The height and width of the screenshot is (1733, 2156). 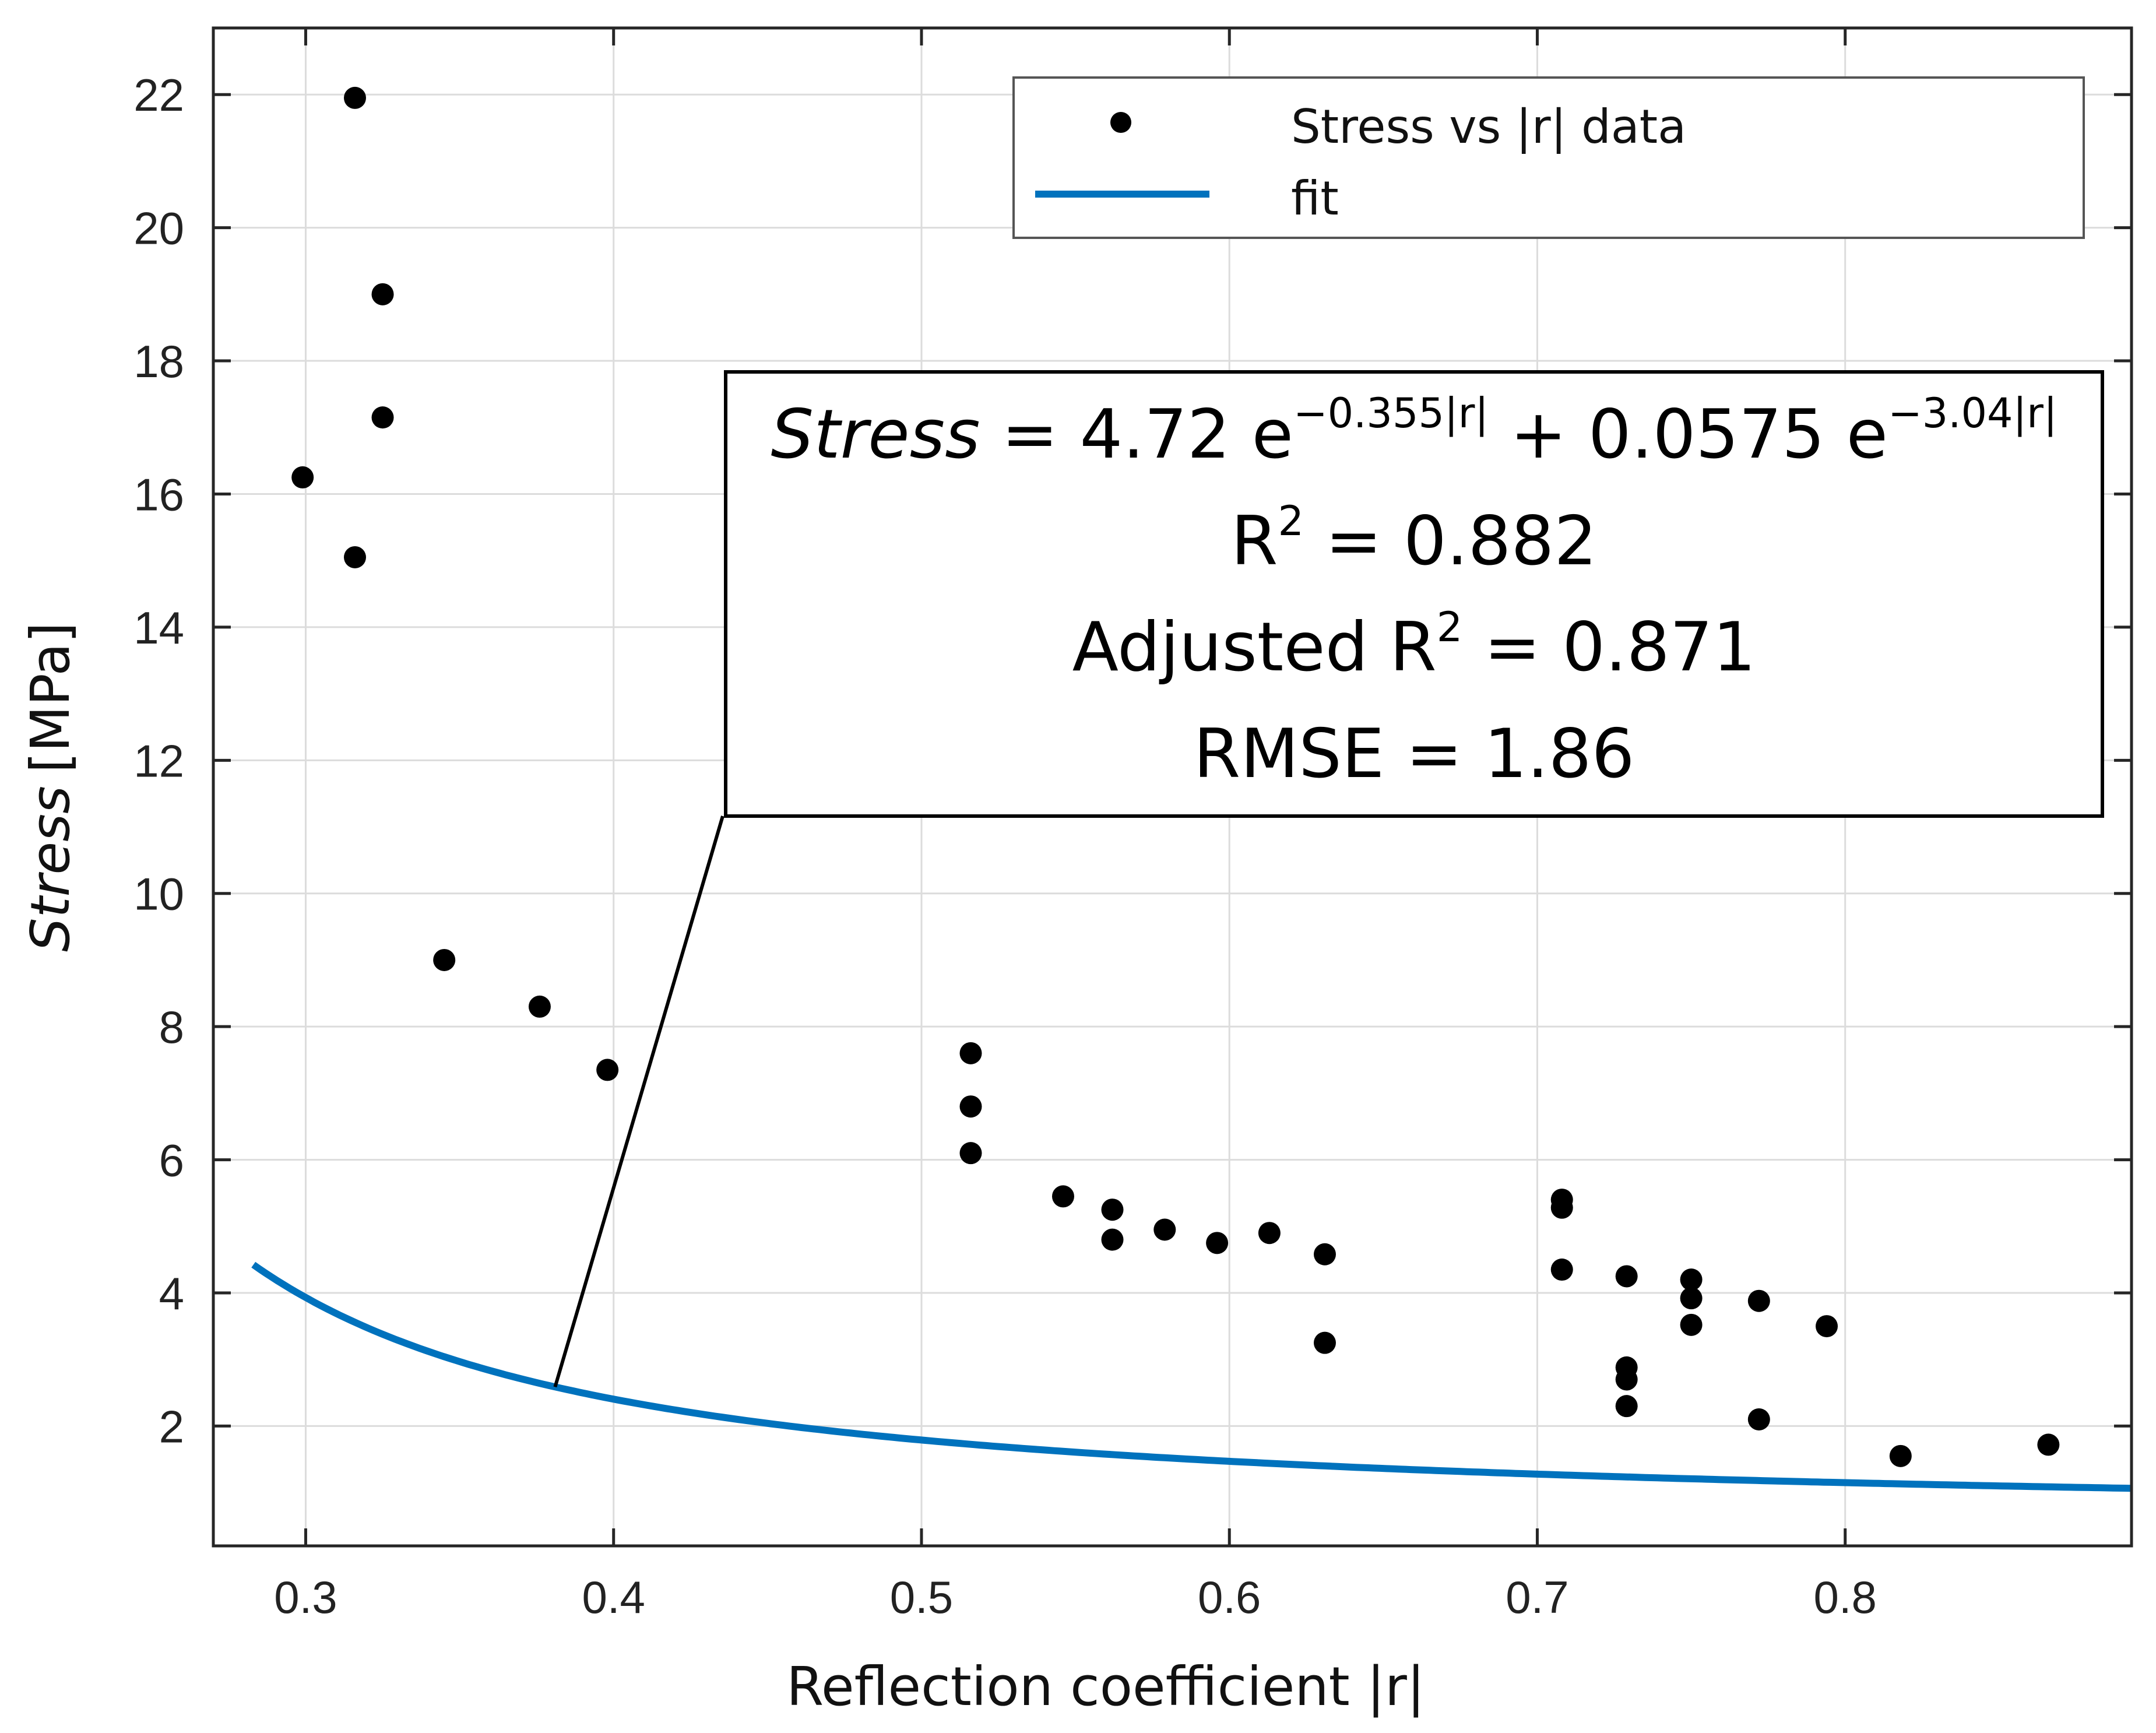 I want to click on x-tick-label: 0.3, so click(x=305, y=1597).